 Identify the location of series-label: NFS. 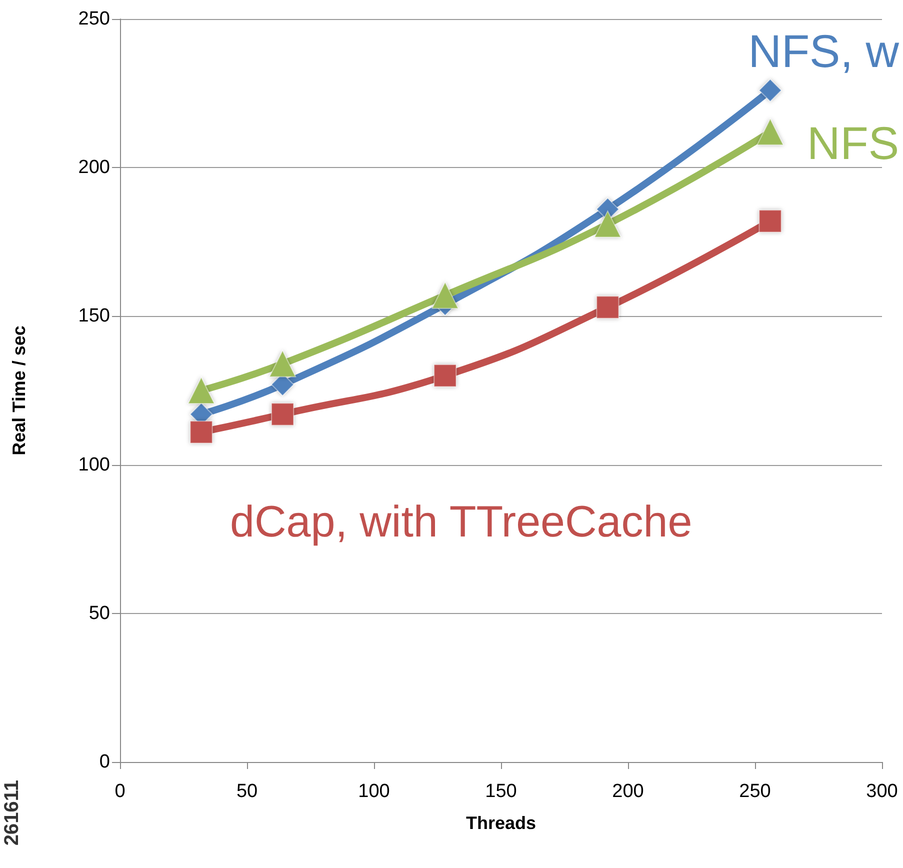
(853, 143).